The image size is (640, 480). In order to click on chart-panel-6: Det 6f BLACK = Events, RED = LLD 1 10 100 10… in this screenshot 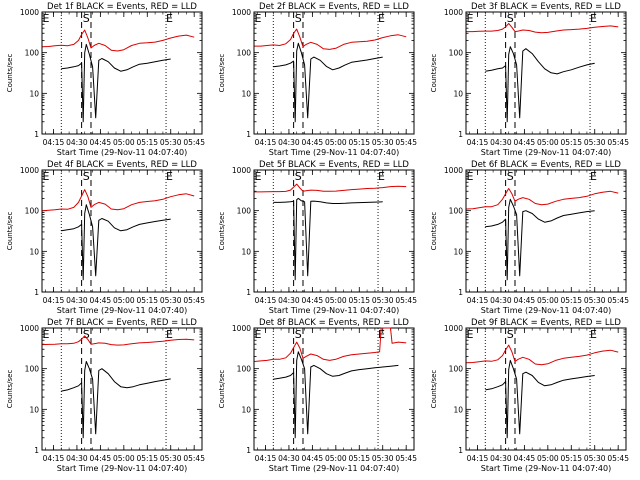, I will do `click(529, 237)`.